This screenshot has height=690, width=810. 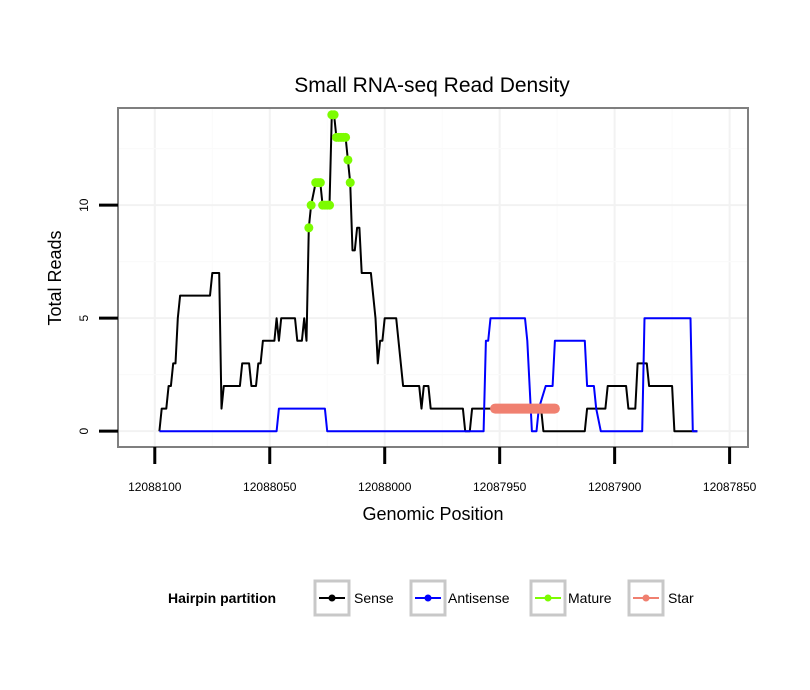 What do you see at coordinates (84, 431) in the screenshot?
I see `y-tick-label: 0` at bounding box center [84, 431].